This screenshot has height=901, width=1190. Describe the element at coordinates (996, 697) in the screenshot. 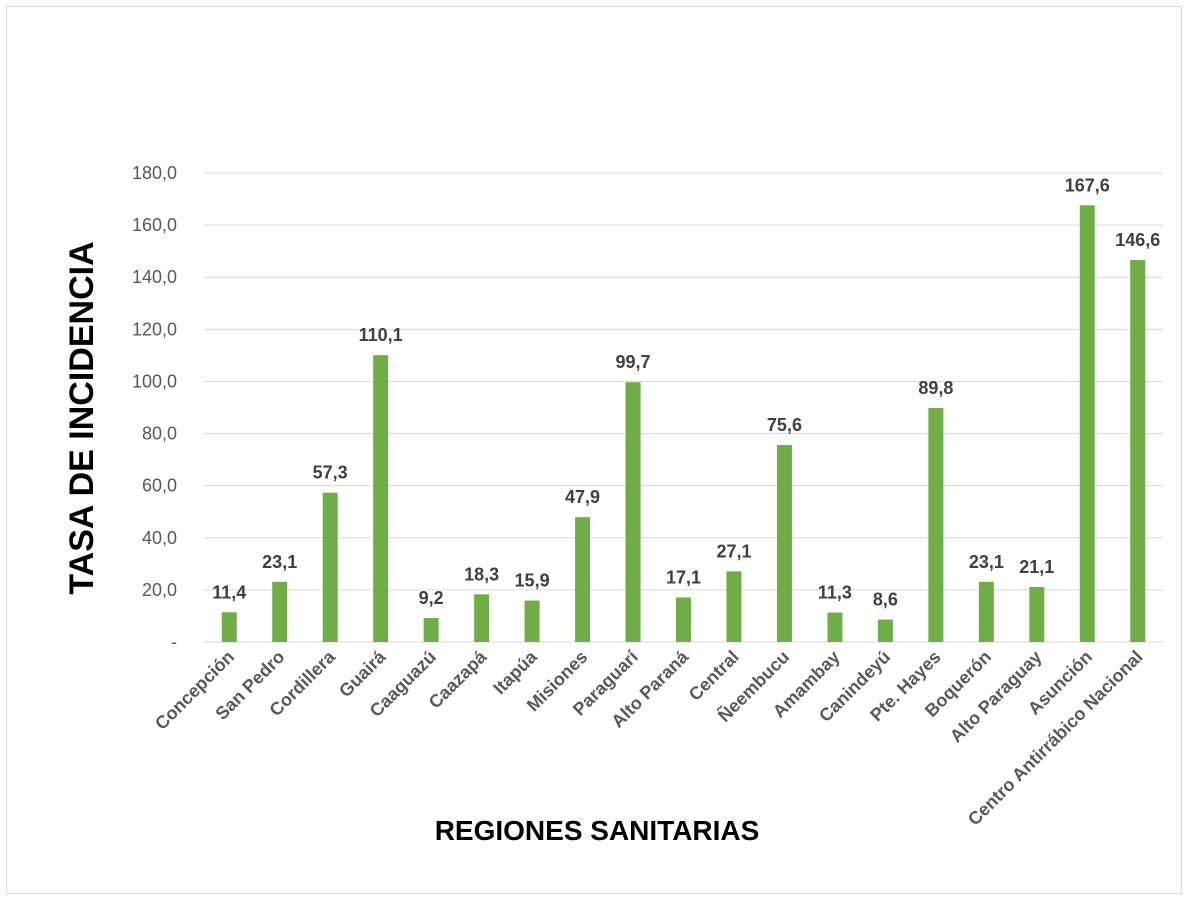

I see `x-tick-label: Alto Paraguay` at that location.